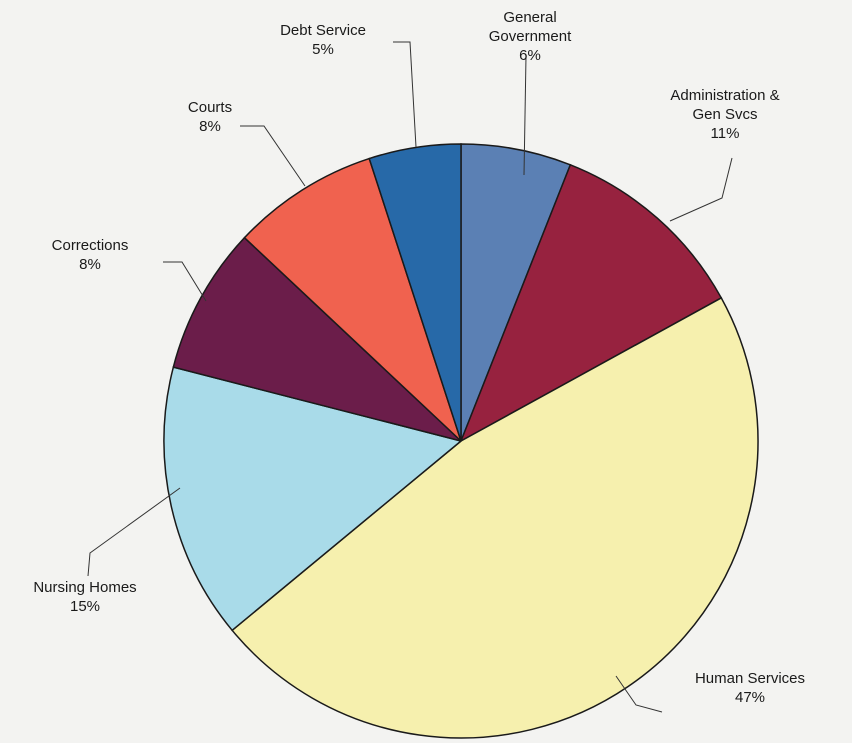 The height and width of the screenshot is (743, 852). What do you see at coordinates (725, 95) in the screenshot?
I see `data-label-name: Administration &` at bounding box center [725, 95].